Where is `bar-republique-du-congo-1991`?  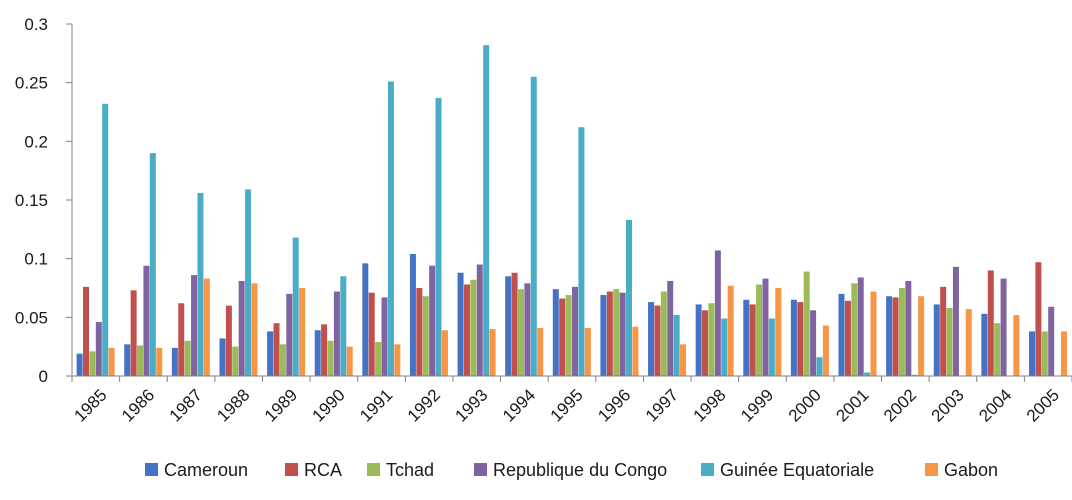 bar-republique-du-congo-1991 is located at coordinates (384, 336).